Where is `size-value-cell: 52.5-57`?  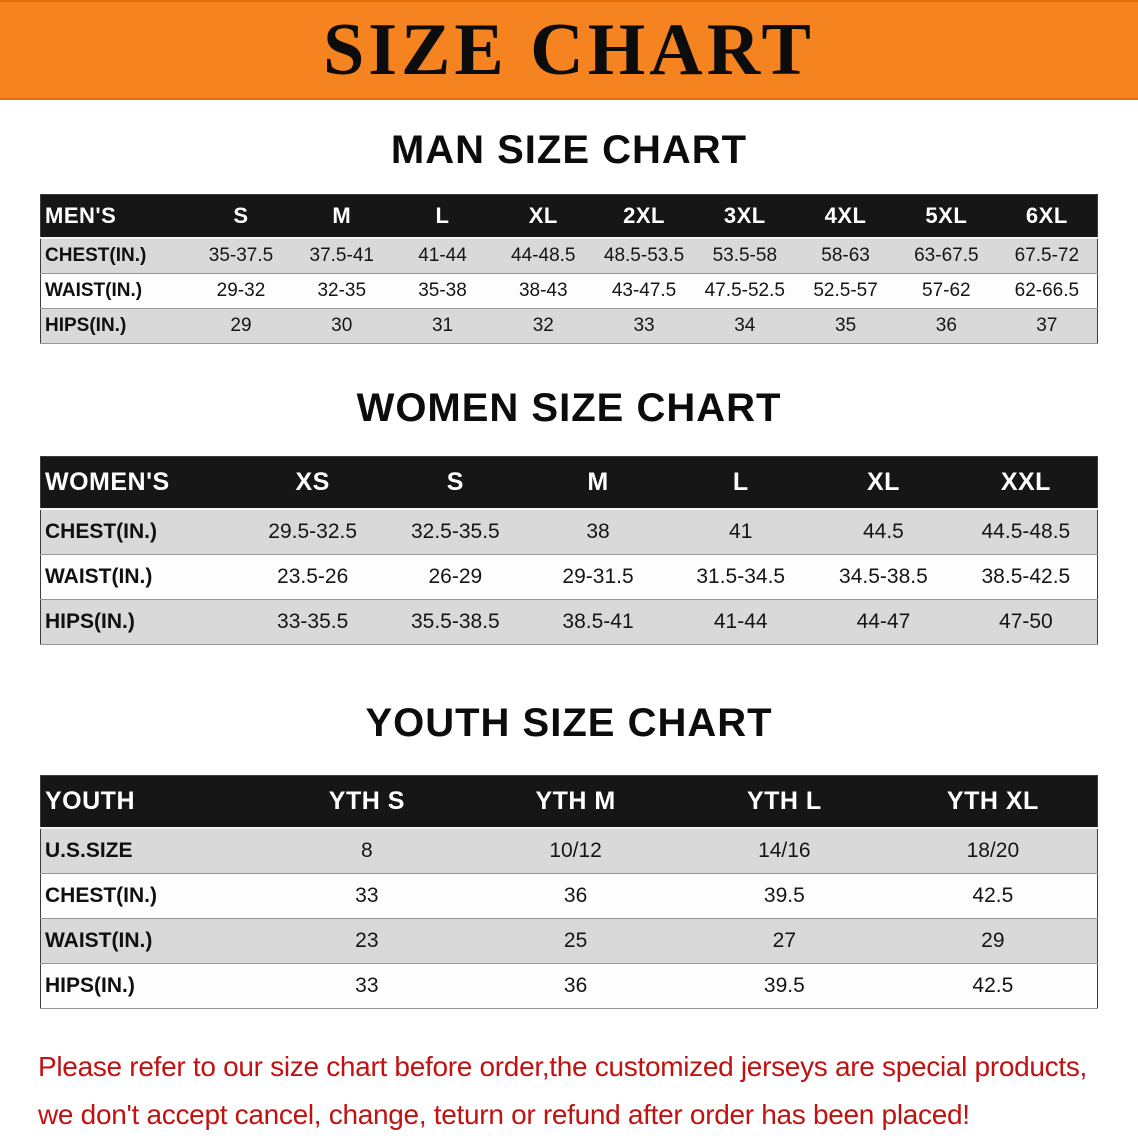
size-value-cell: 52.5-57 is located at coordinates (845, 290).